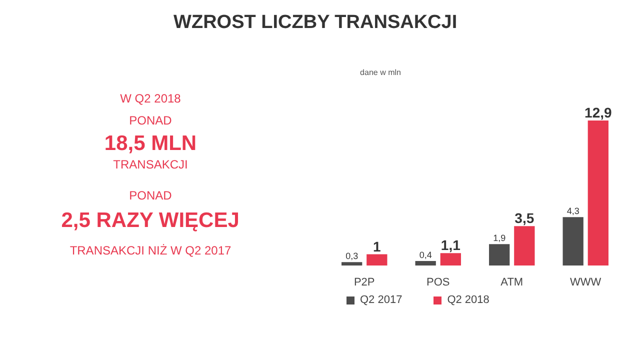  I want to click on x-tick-label: ATM, so click(512, 282).